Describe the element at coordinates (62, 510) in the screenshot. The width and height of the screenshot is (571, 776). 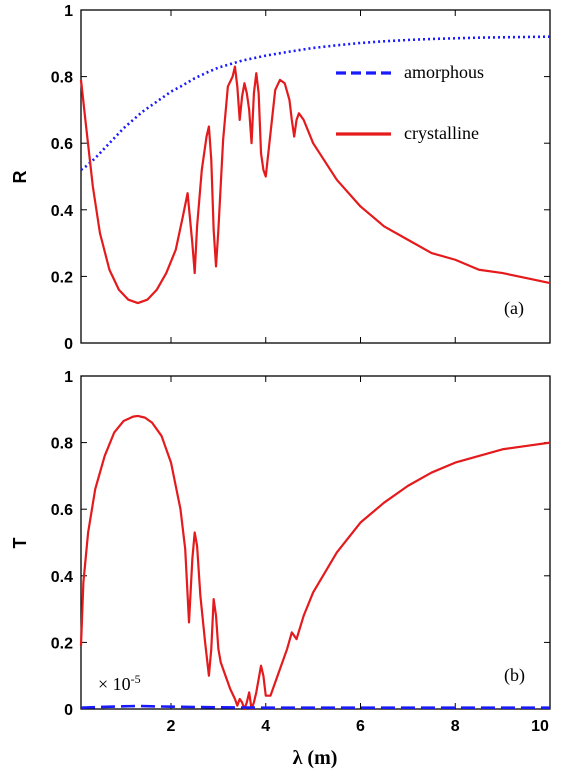
I see `y-tick-label-b-3: 0.6` at that location.